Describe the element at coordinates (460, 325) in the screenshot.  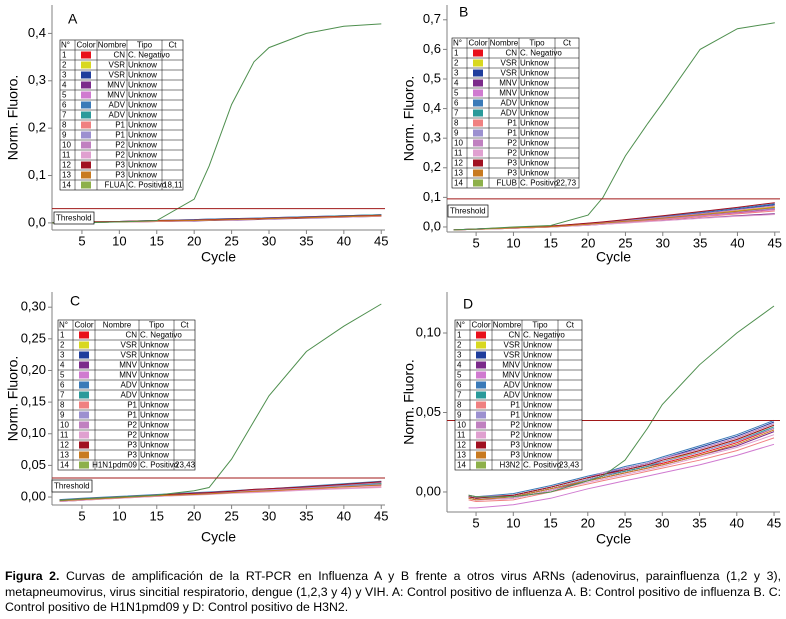
I see `table-header: N°` at that location.